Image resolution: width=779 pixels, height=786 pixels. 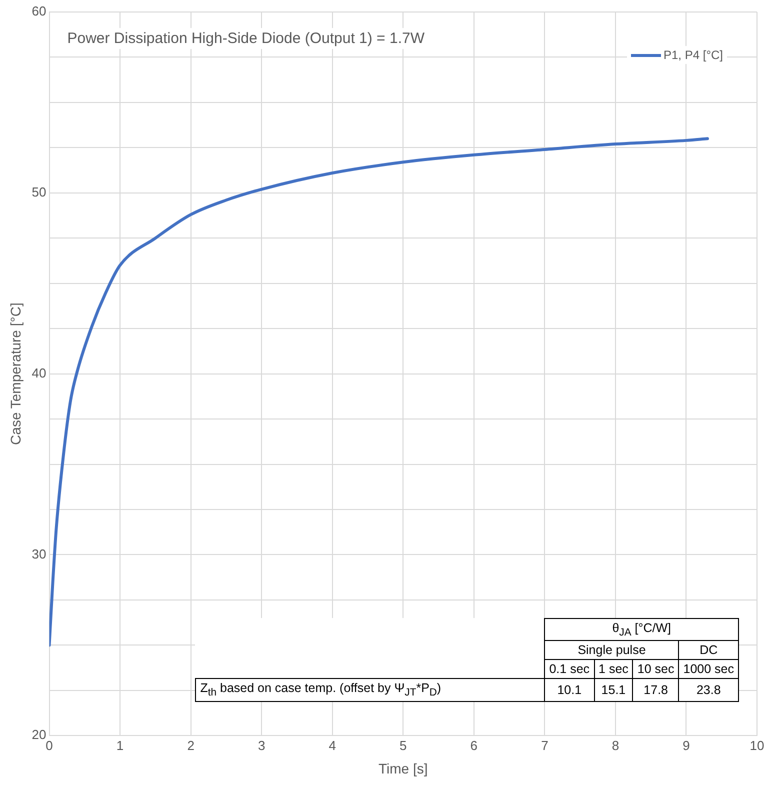 What do you see at coordinates (708, 669) in the screenshot?
I see `annotation: 1000 sec` at bounding box center [708, 669].